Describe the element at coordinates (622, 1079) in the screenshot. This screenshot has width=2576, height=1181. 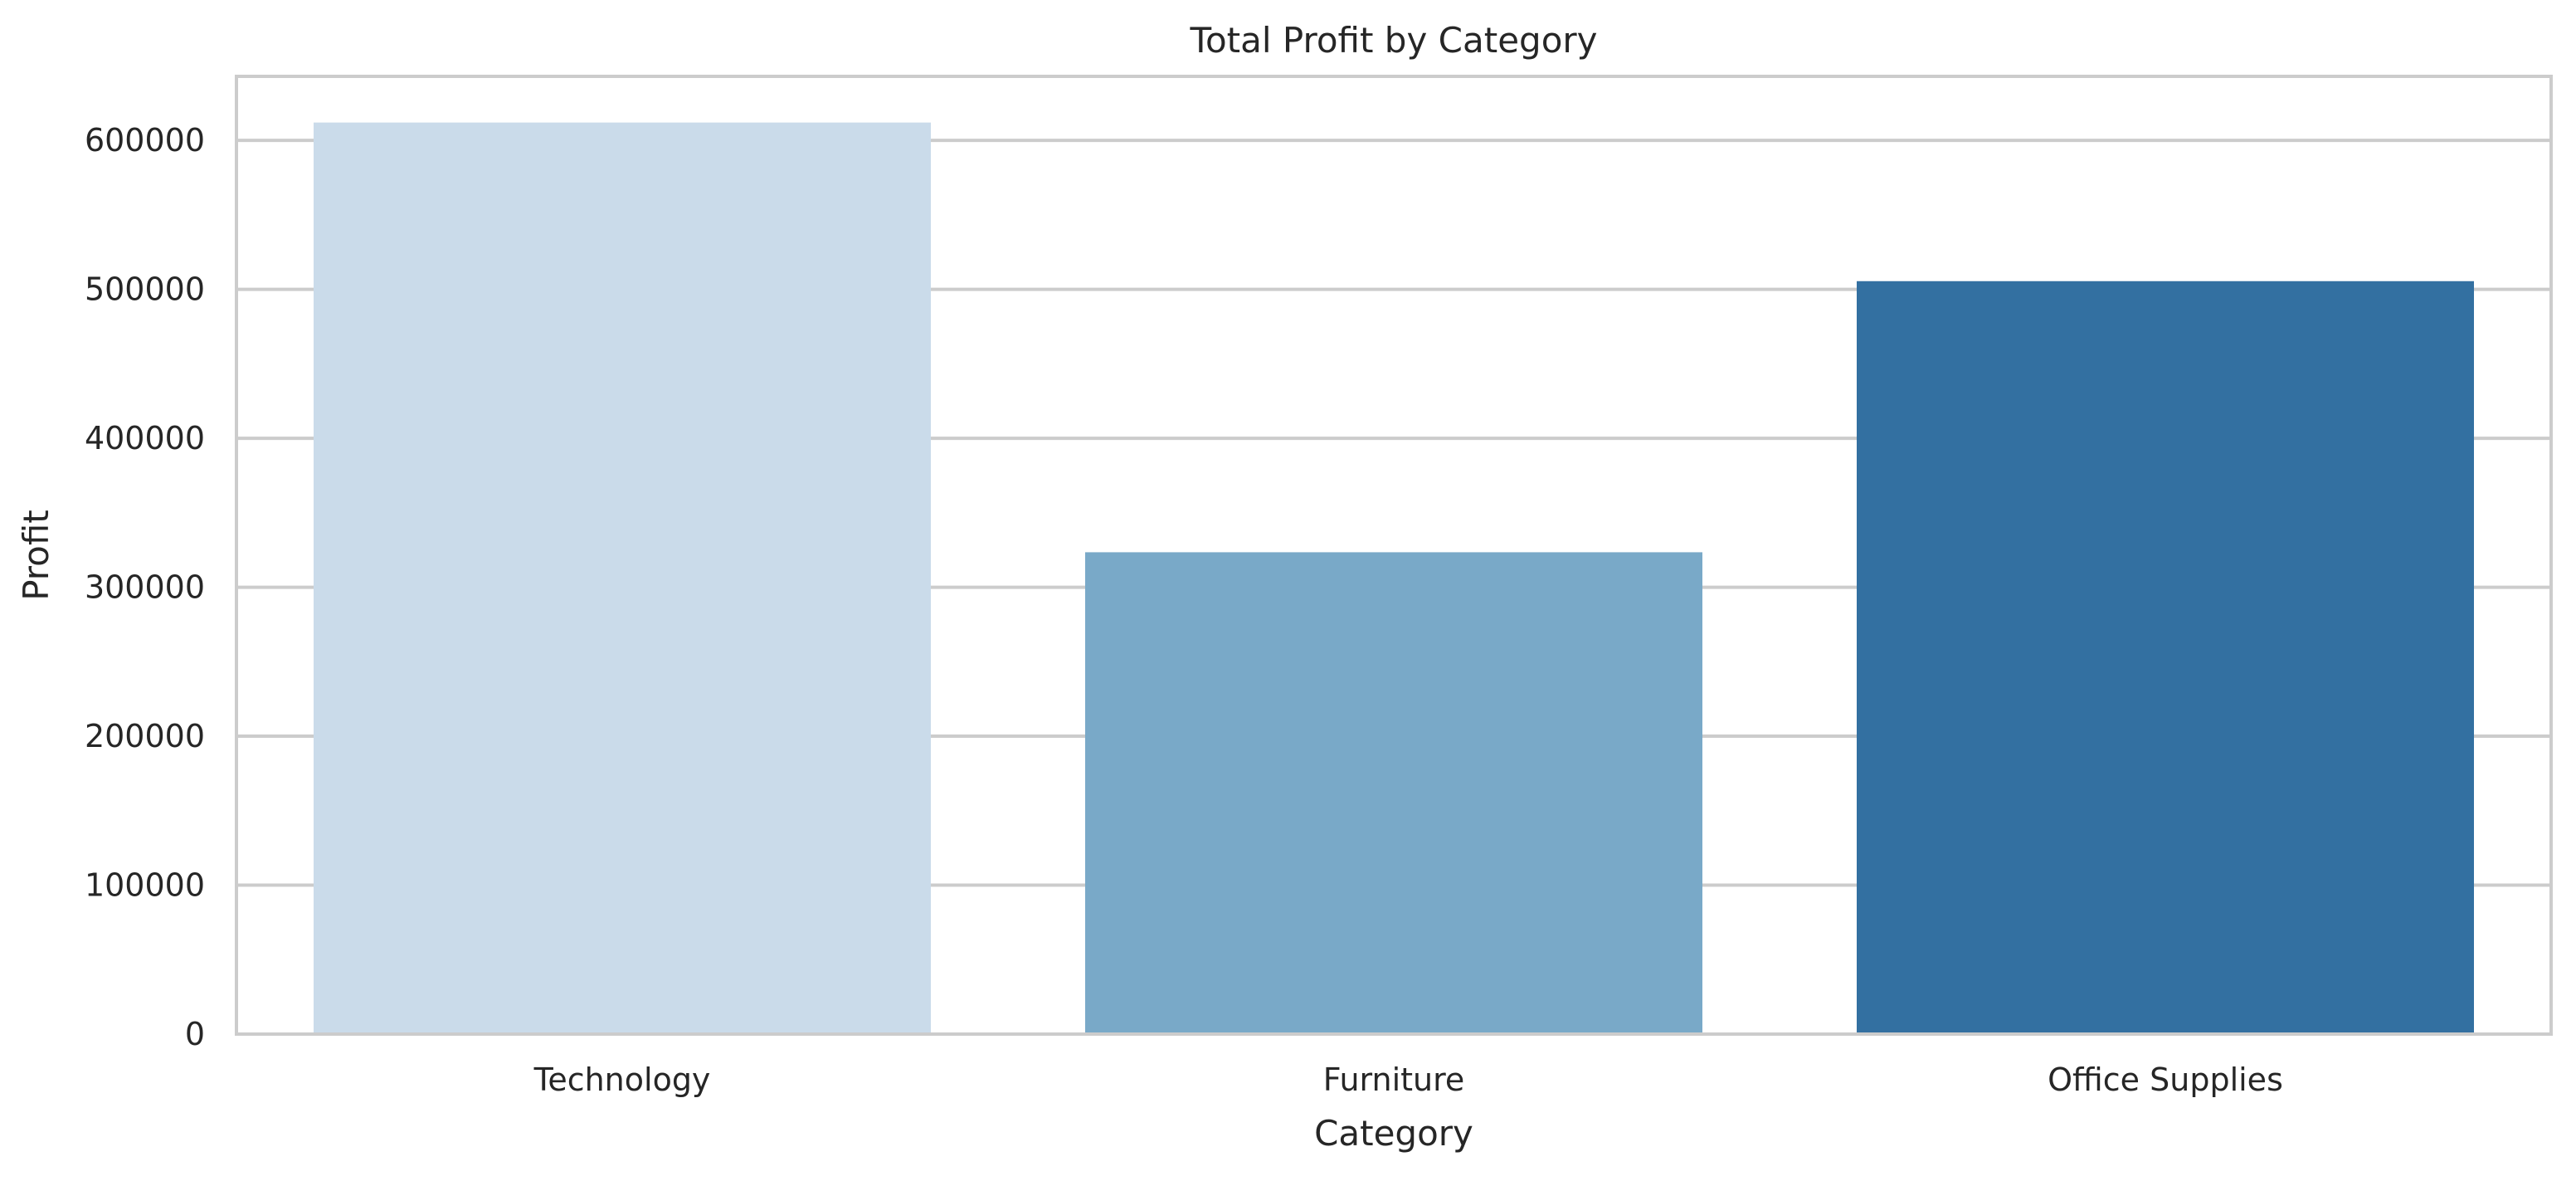
I see `x-tick-label: Technology` at that location.